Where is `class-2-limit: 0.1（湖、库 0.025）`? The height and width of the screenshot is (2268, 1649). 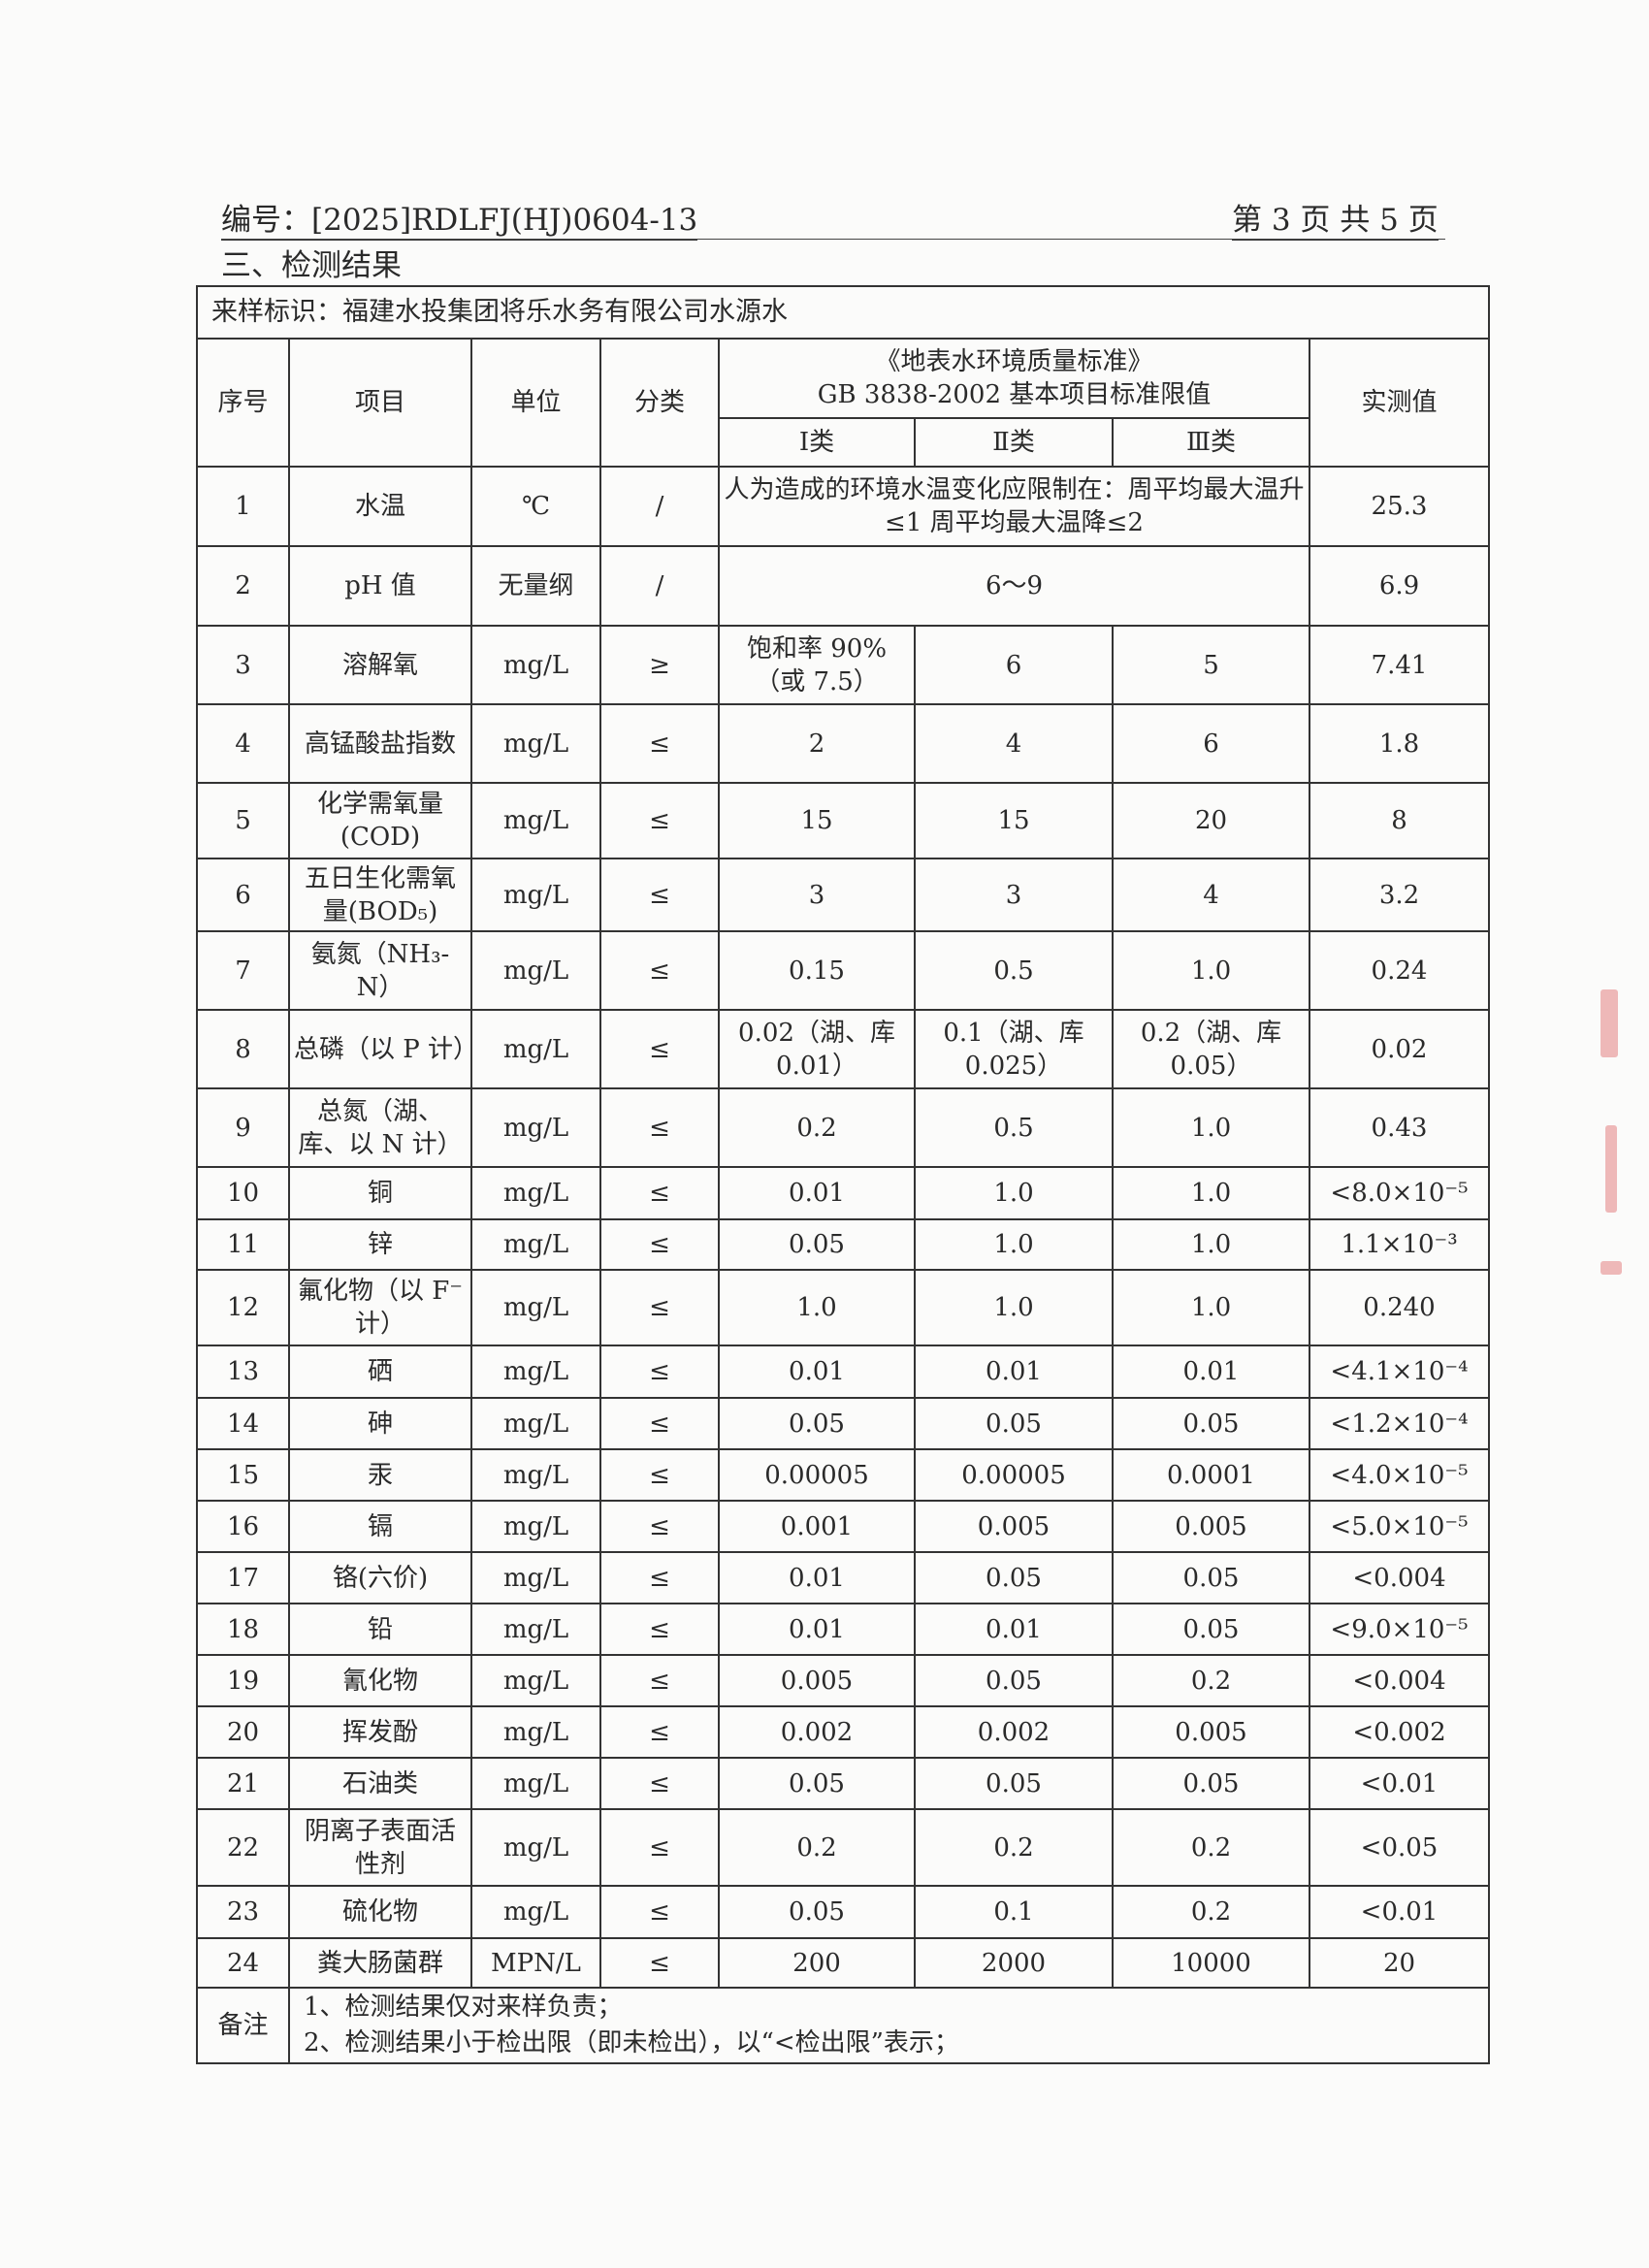 class-2-limit: 0.1（湖、库 0.025） is located at coordinates (1014, 1049).